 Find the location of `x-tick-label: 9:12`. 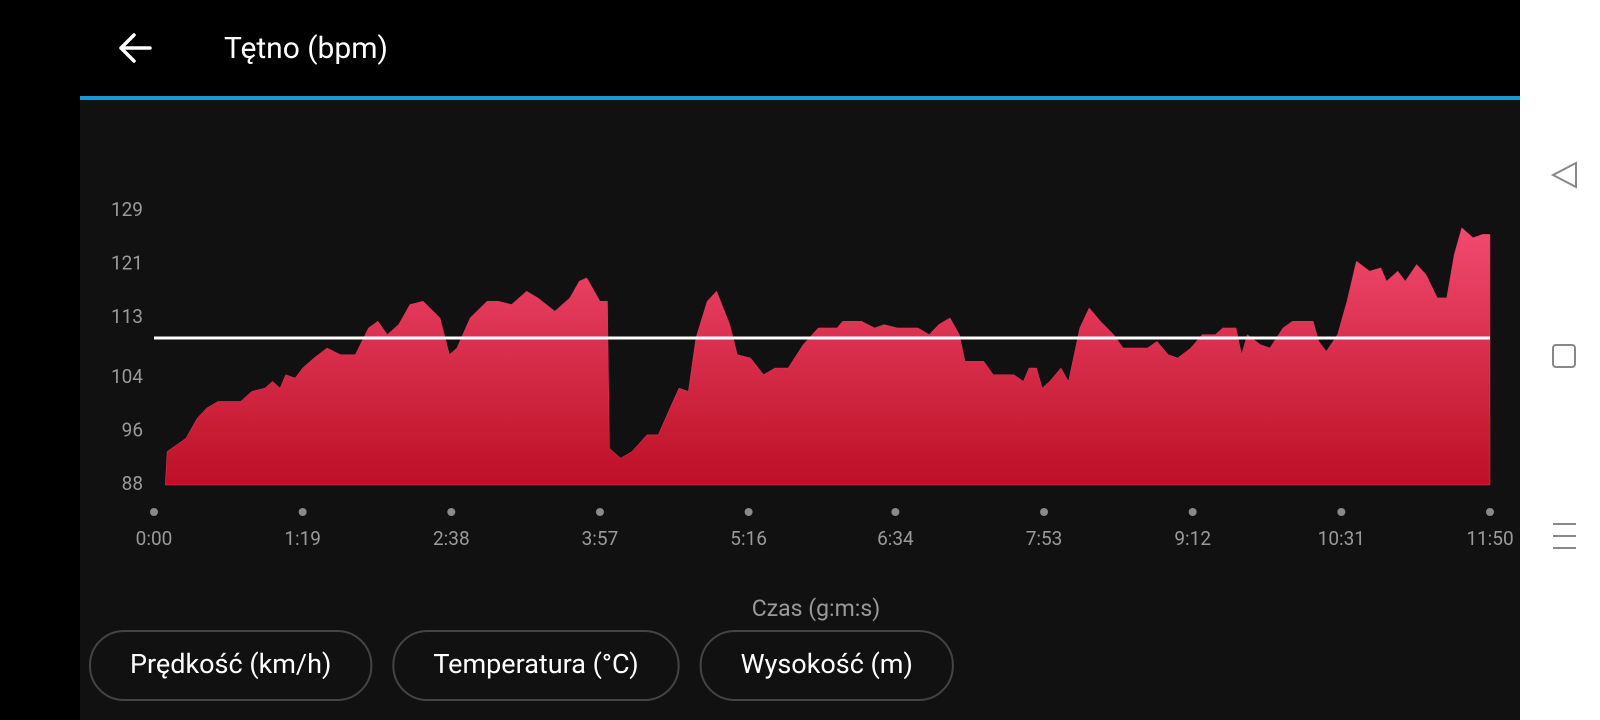

x-tick-label: 9:12 is located at coordinates (1192, 538).